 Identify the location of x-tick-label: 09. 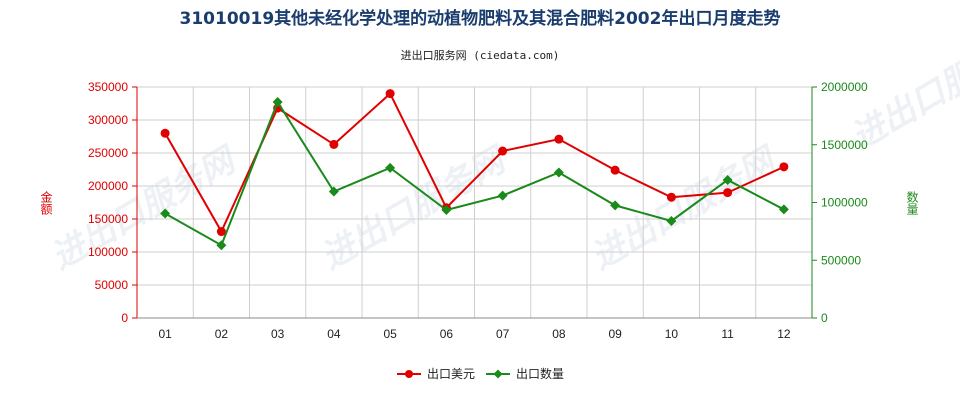
(615, 334).